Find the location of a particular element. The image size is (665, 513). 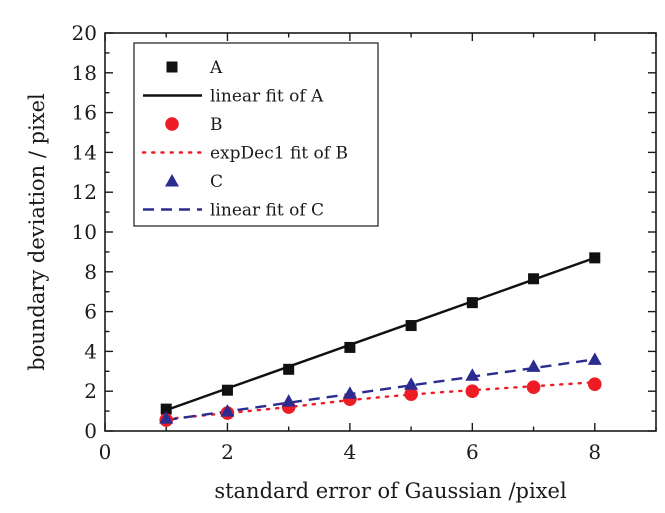

x-tick-label: 2 is located at coordinates (227, 452).